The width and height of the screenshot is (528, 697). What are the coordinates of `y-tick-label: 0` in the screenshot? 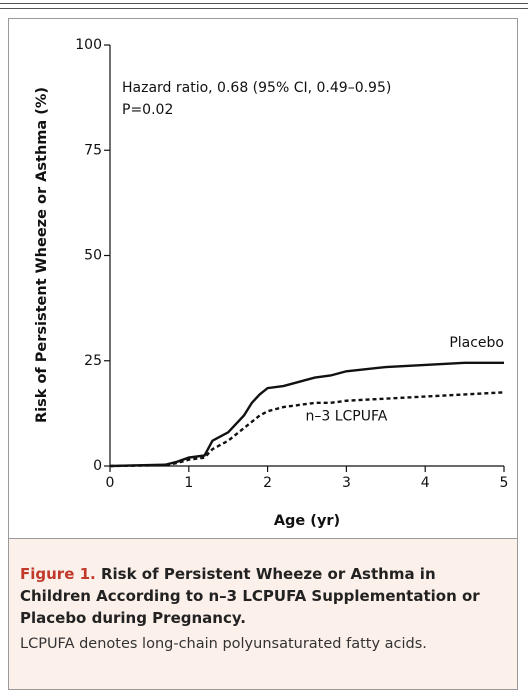 It's located at (97, 466).